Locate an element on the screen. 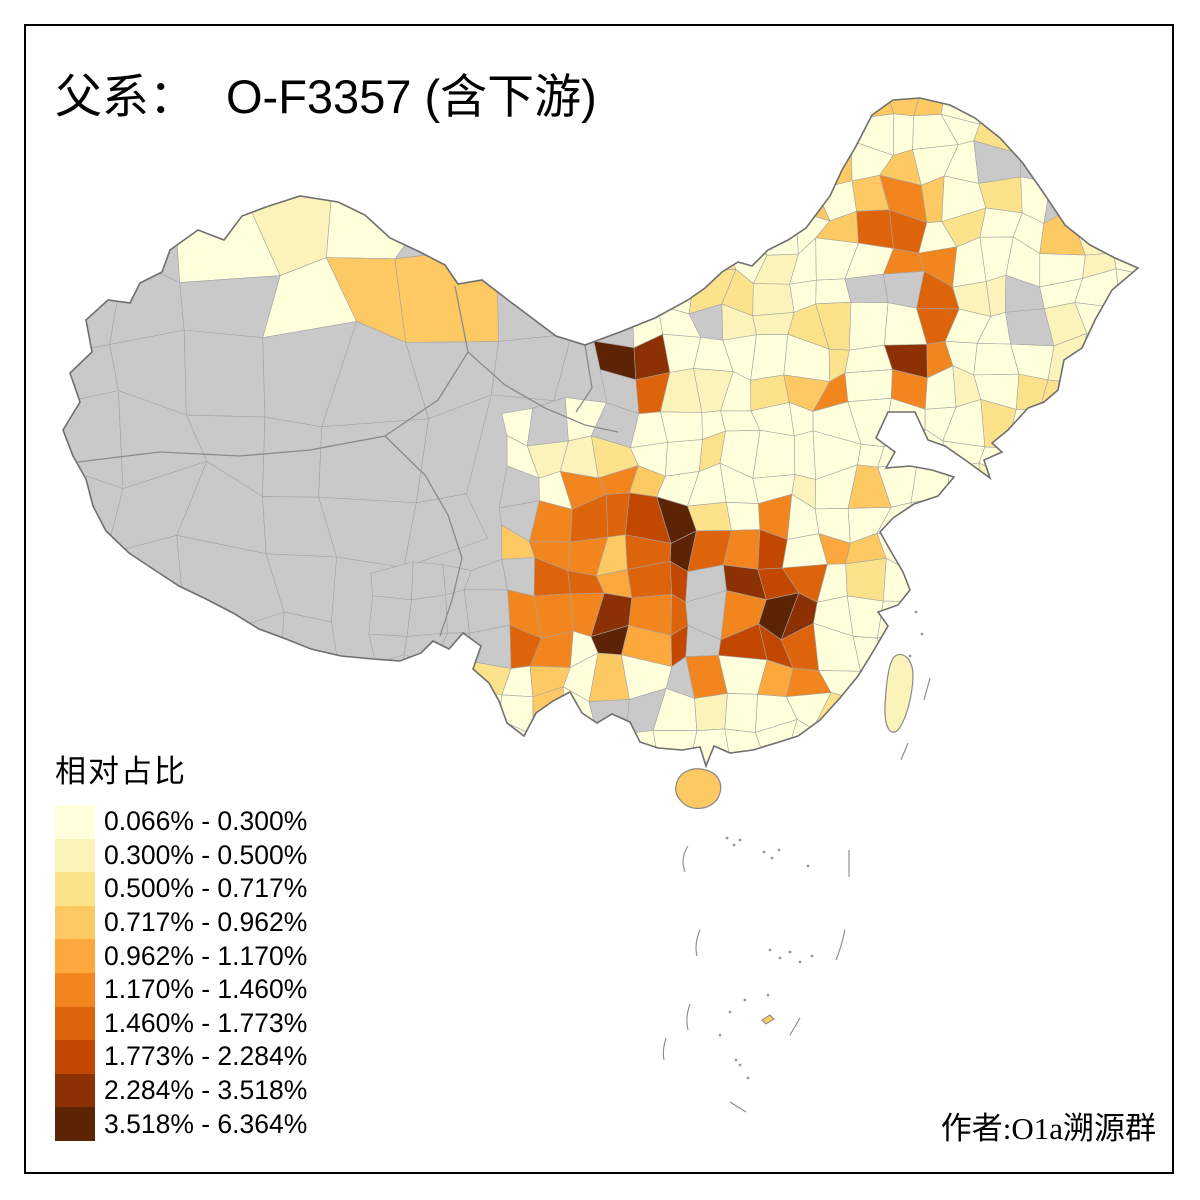 The image size is (1200, 1200). legend-row: 1.773% - 2.284% is located at coordinates (181, 1057).